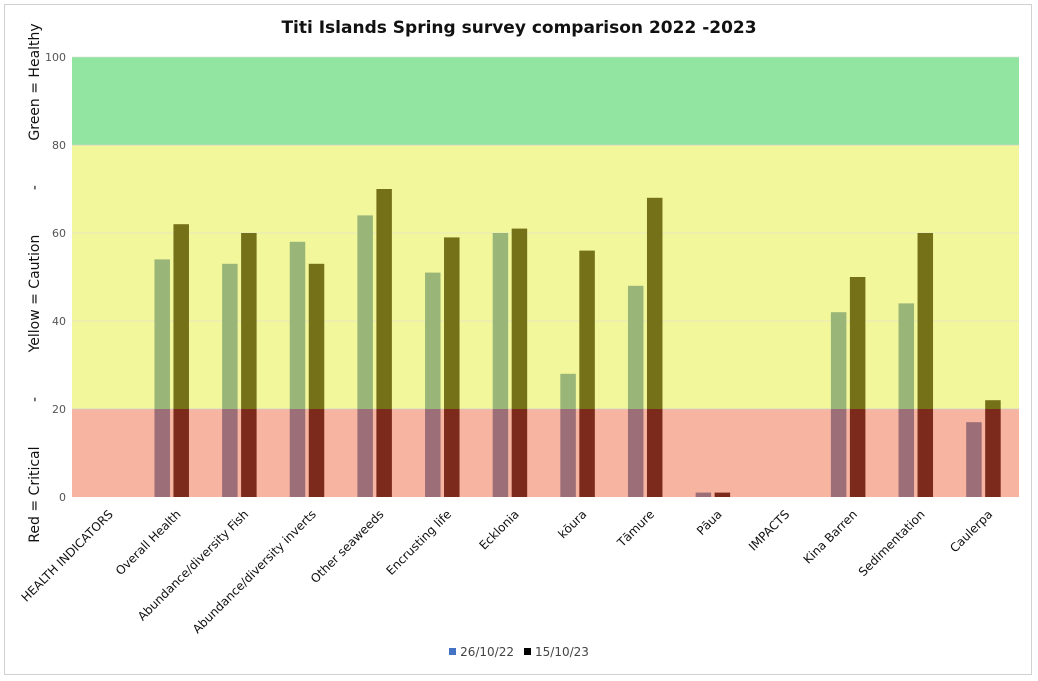  Describe the element at coordinates (562, 652) in the screenshot. I see `legend-label: 15/10/23` at that location.